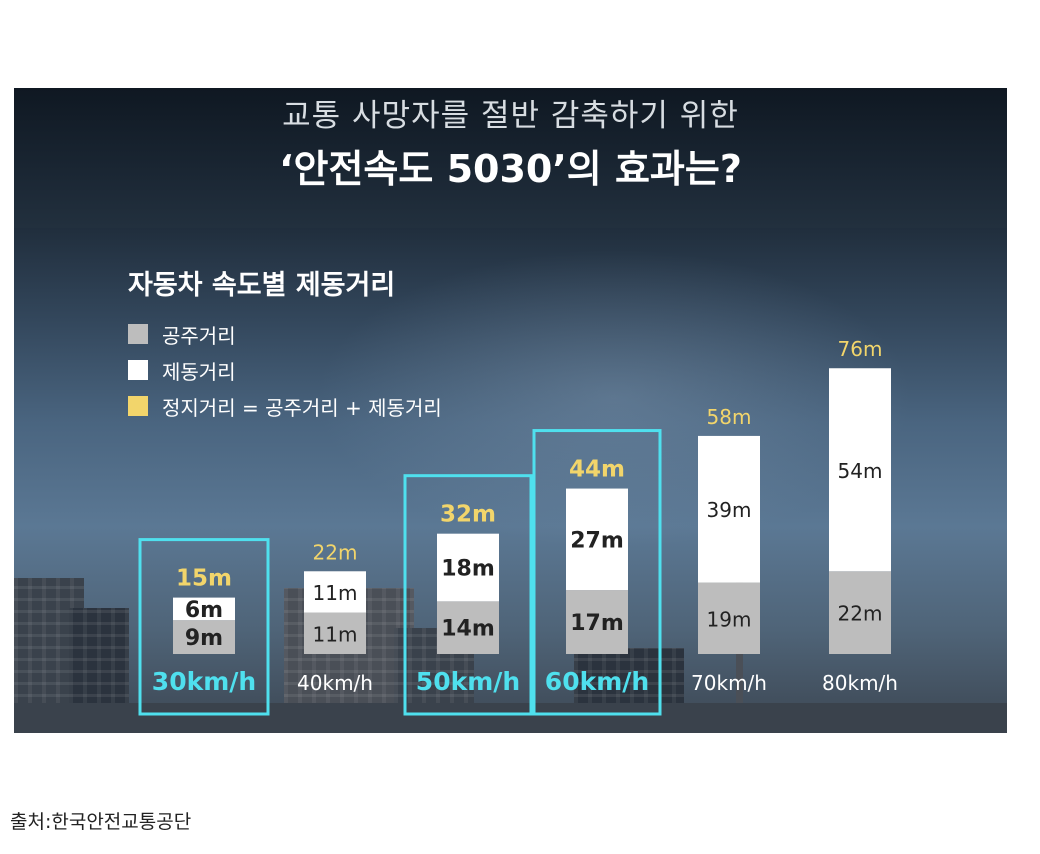 The image size is (1040, 854). I want to click on legend-label: 제동거리, so click(199, 372).